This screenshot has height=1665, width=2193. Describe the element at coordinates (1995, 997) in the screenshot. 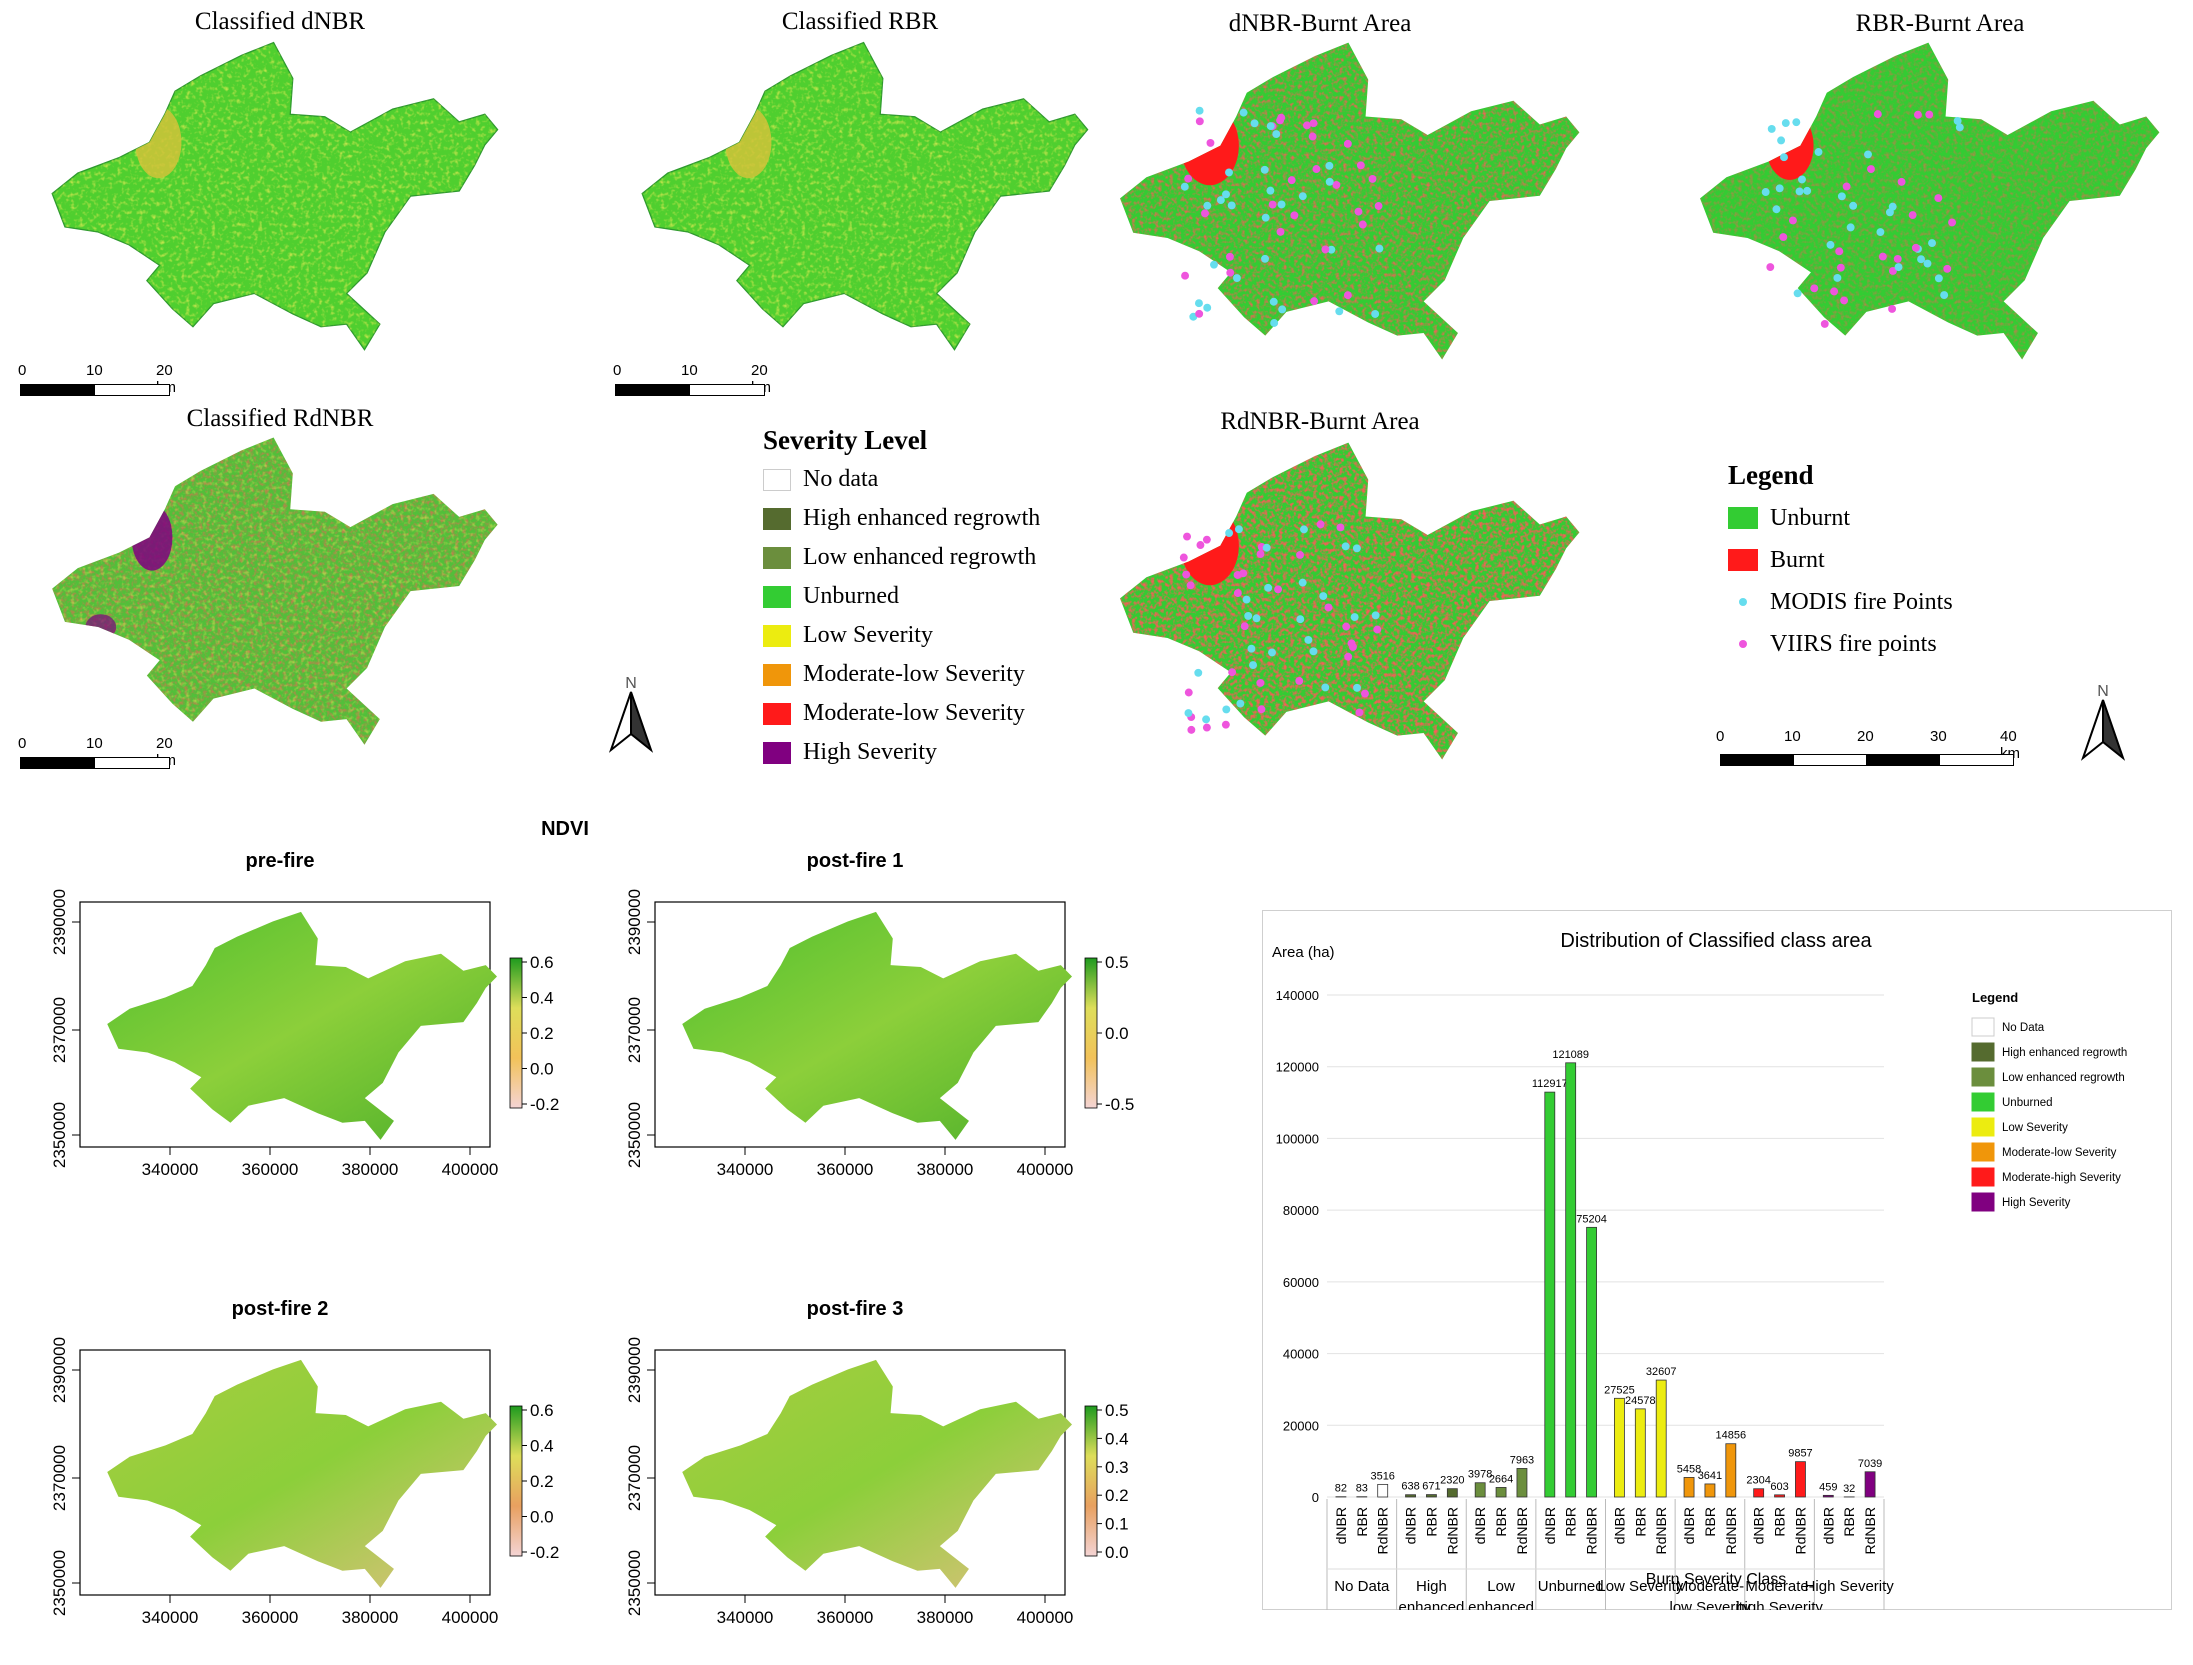

I see `chart-legend-title: Legend` at that location.